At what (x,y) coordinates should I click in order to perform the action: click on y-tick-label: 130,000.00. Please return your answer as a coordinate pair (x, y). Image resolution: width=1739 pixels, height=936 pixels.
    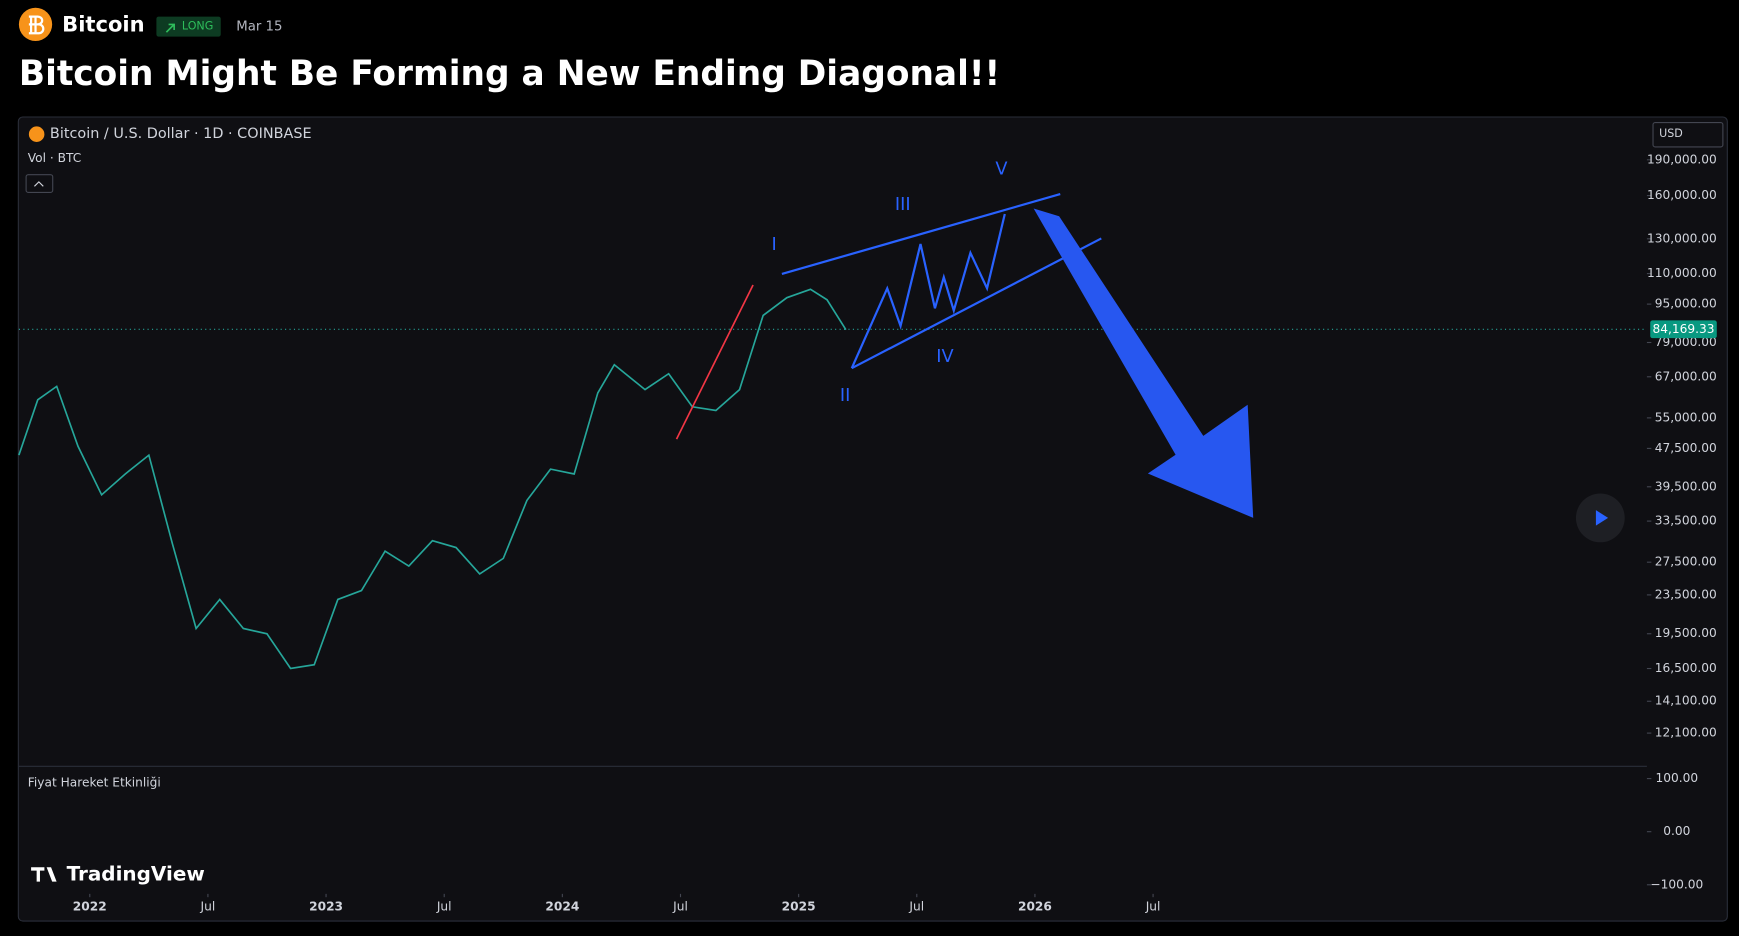
    Looking at the image, I should click on (1682, 238).